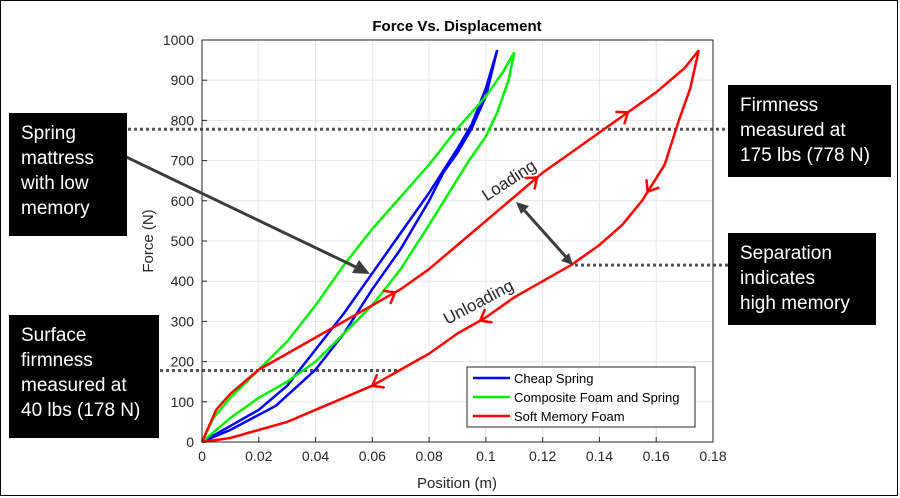 The height and width of the screenshot is (498, 900). What do you see at coordinates (178, 40) in the screenshot?
I see `y-tick-label: 1000` at bounding box center [178, 40].